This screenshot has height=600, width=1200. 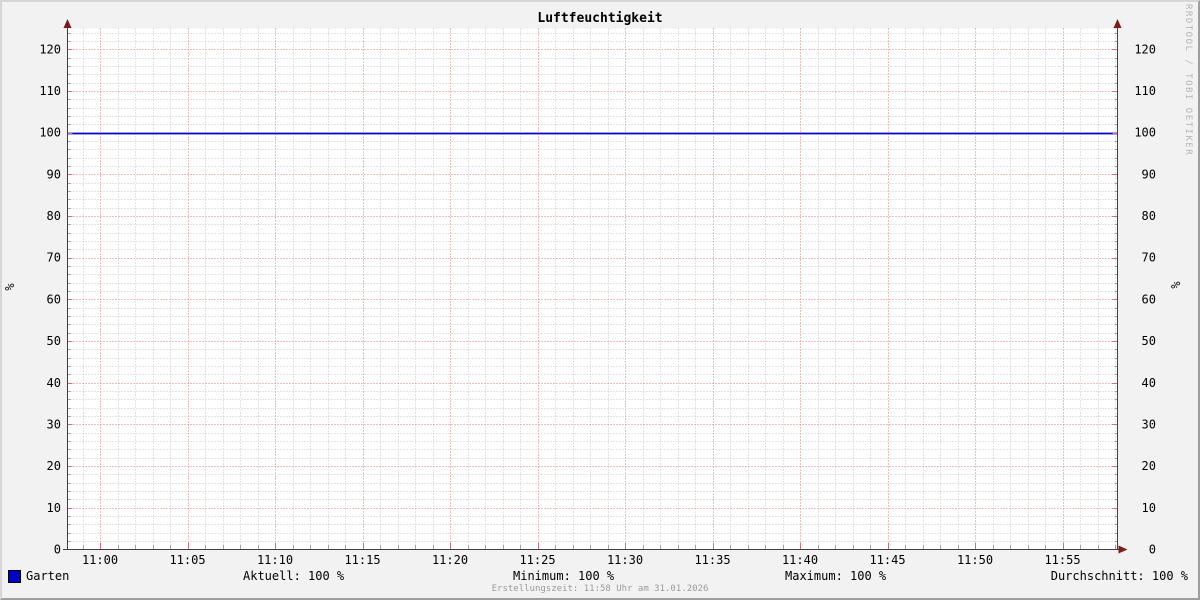 I want to click on series-legend-label: Garten, so click(x=48, y=576).